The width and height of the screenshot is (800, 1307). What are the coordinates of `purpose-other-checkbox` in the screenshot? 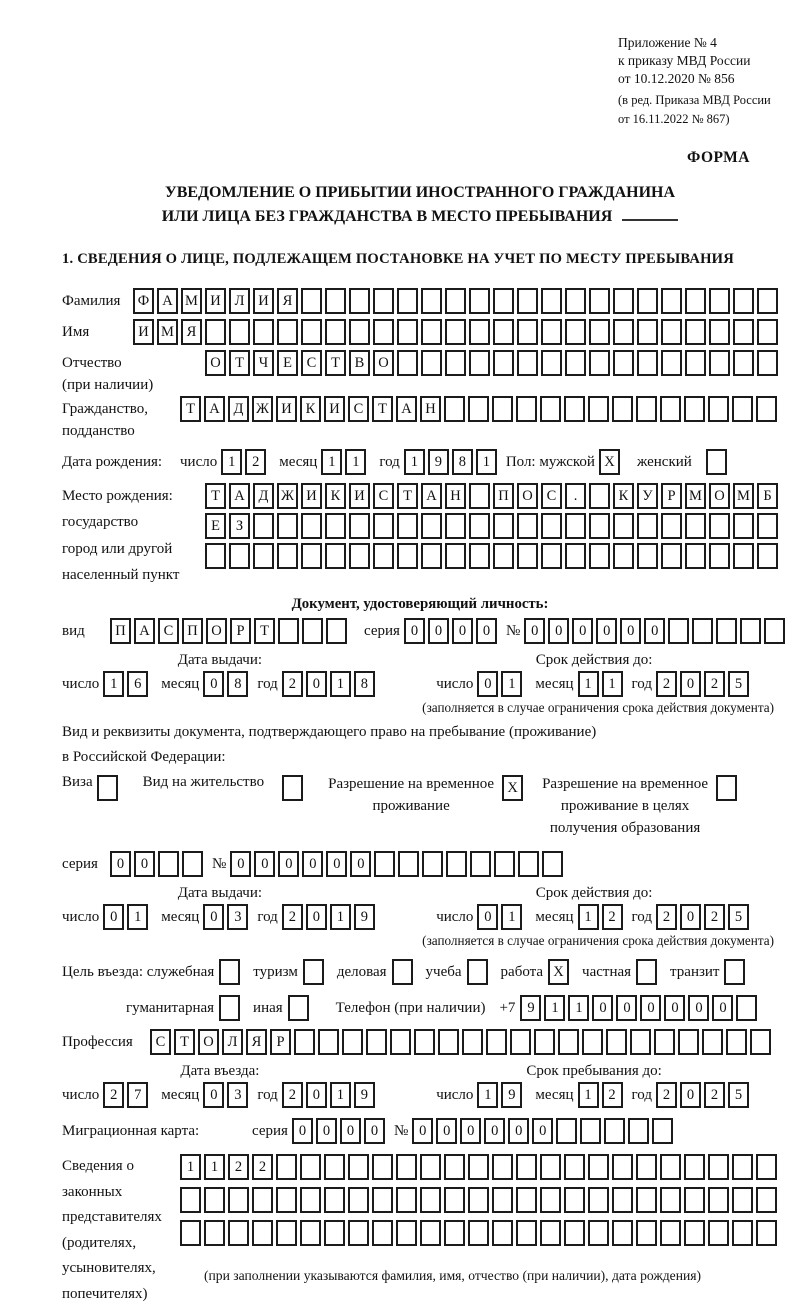 It's located at (299, 1008).